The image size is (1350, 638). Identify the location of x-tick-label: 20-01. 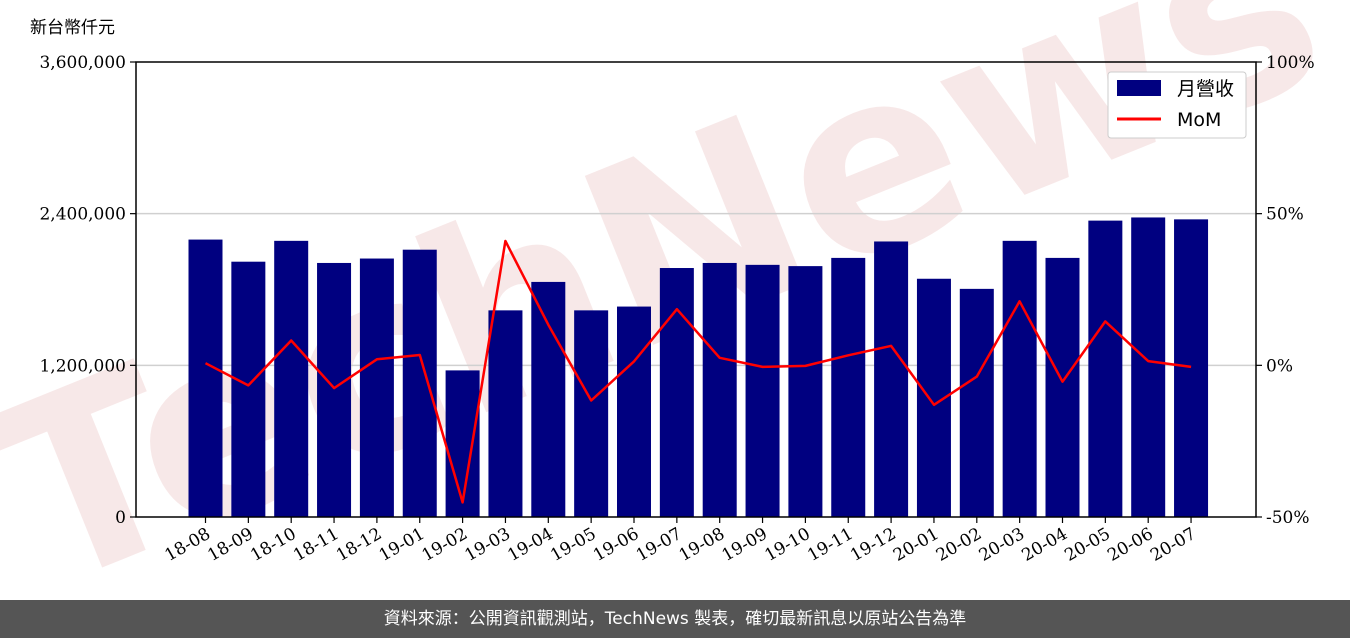
(916, 545).